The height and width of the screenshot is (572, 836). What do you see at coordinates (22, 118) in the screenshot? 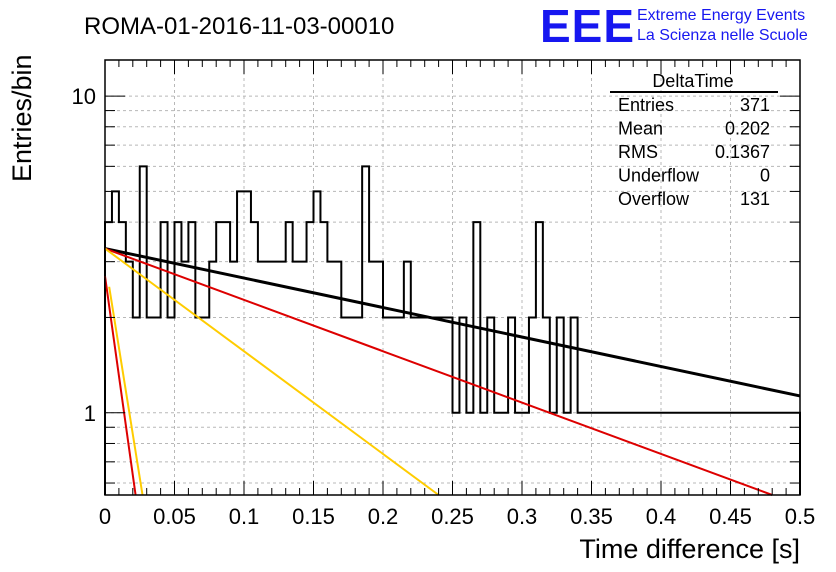
I see `y-axis-title: Entries/bin` at bounding box center [22, 118].